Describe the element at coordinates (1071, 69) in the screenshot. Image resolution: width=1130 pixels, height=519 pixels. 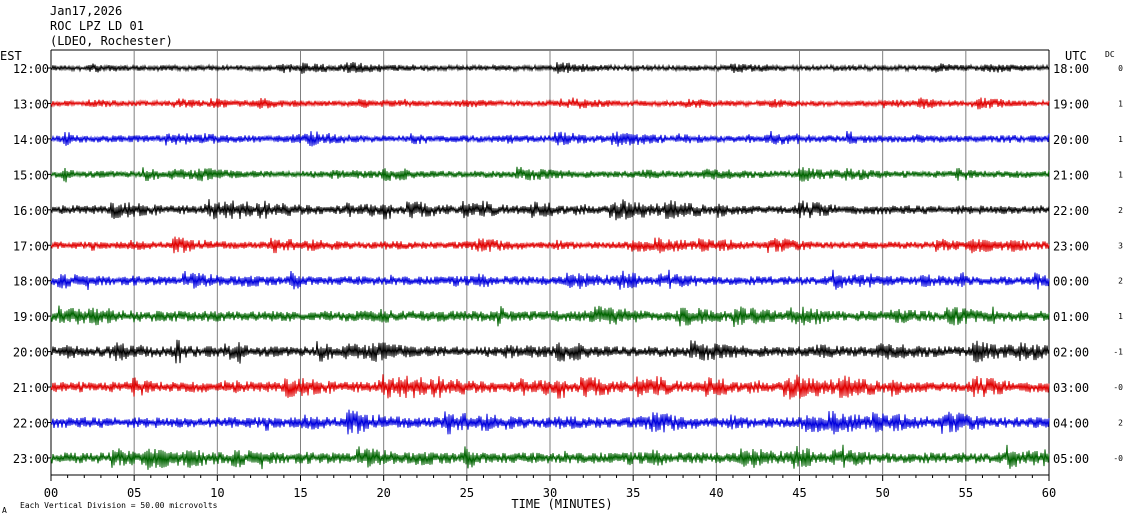
I see `utc-time-label: 18:00` at that location.